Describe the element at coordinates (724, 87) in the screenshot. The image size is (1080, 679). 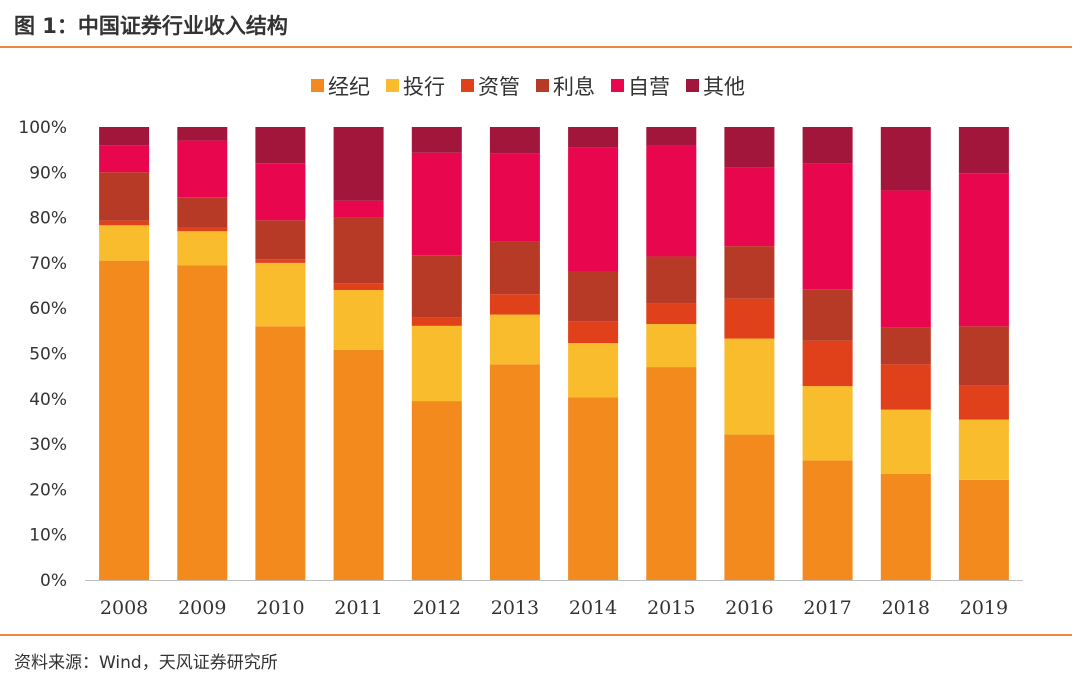
I see `legend-label: 其他` at that location.